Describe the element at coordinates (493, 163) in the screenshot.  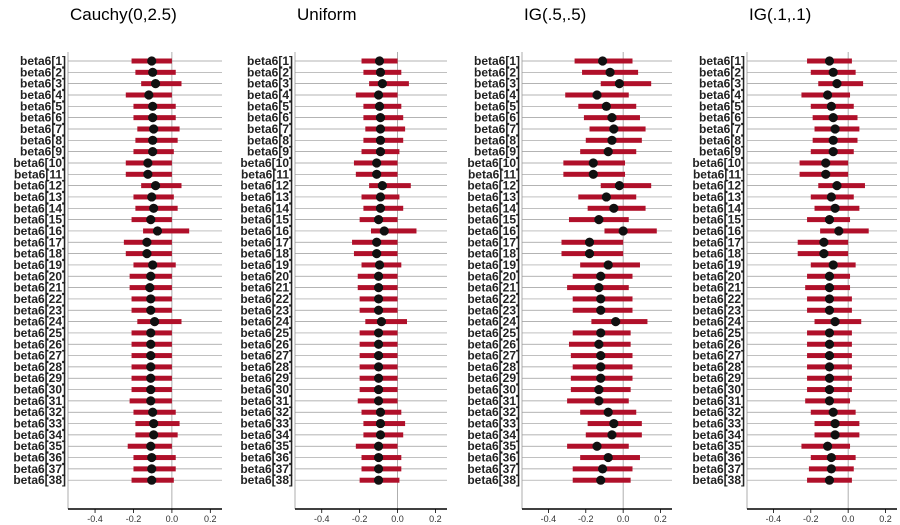
I see `parameter-label: beta6[10]` at that location.